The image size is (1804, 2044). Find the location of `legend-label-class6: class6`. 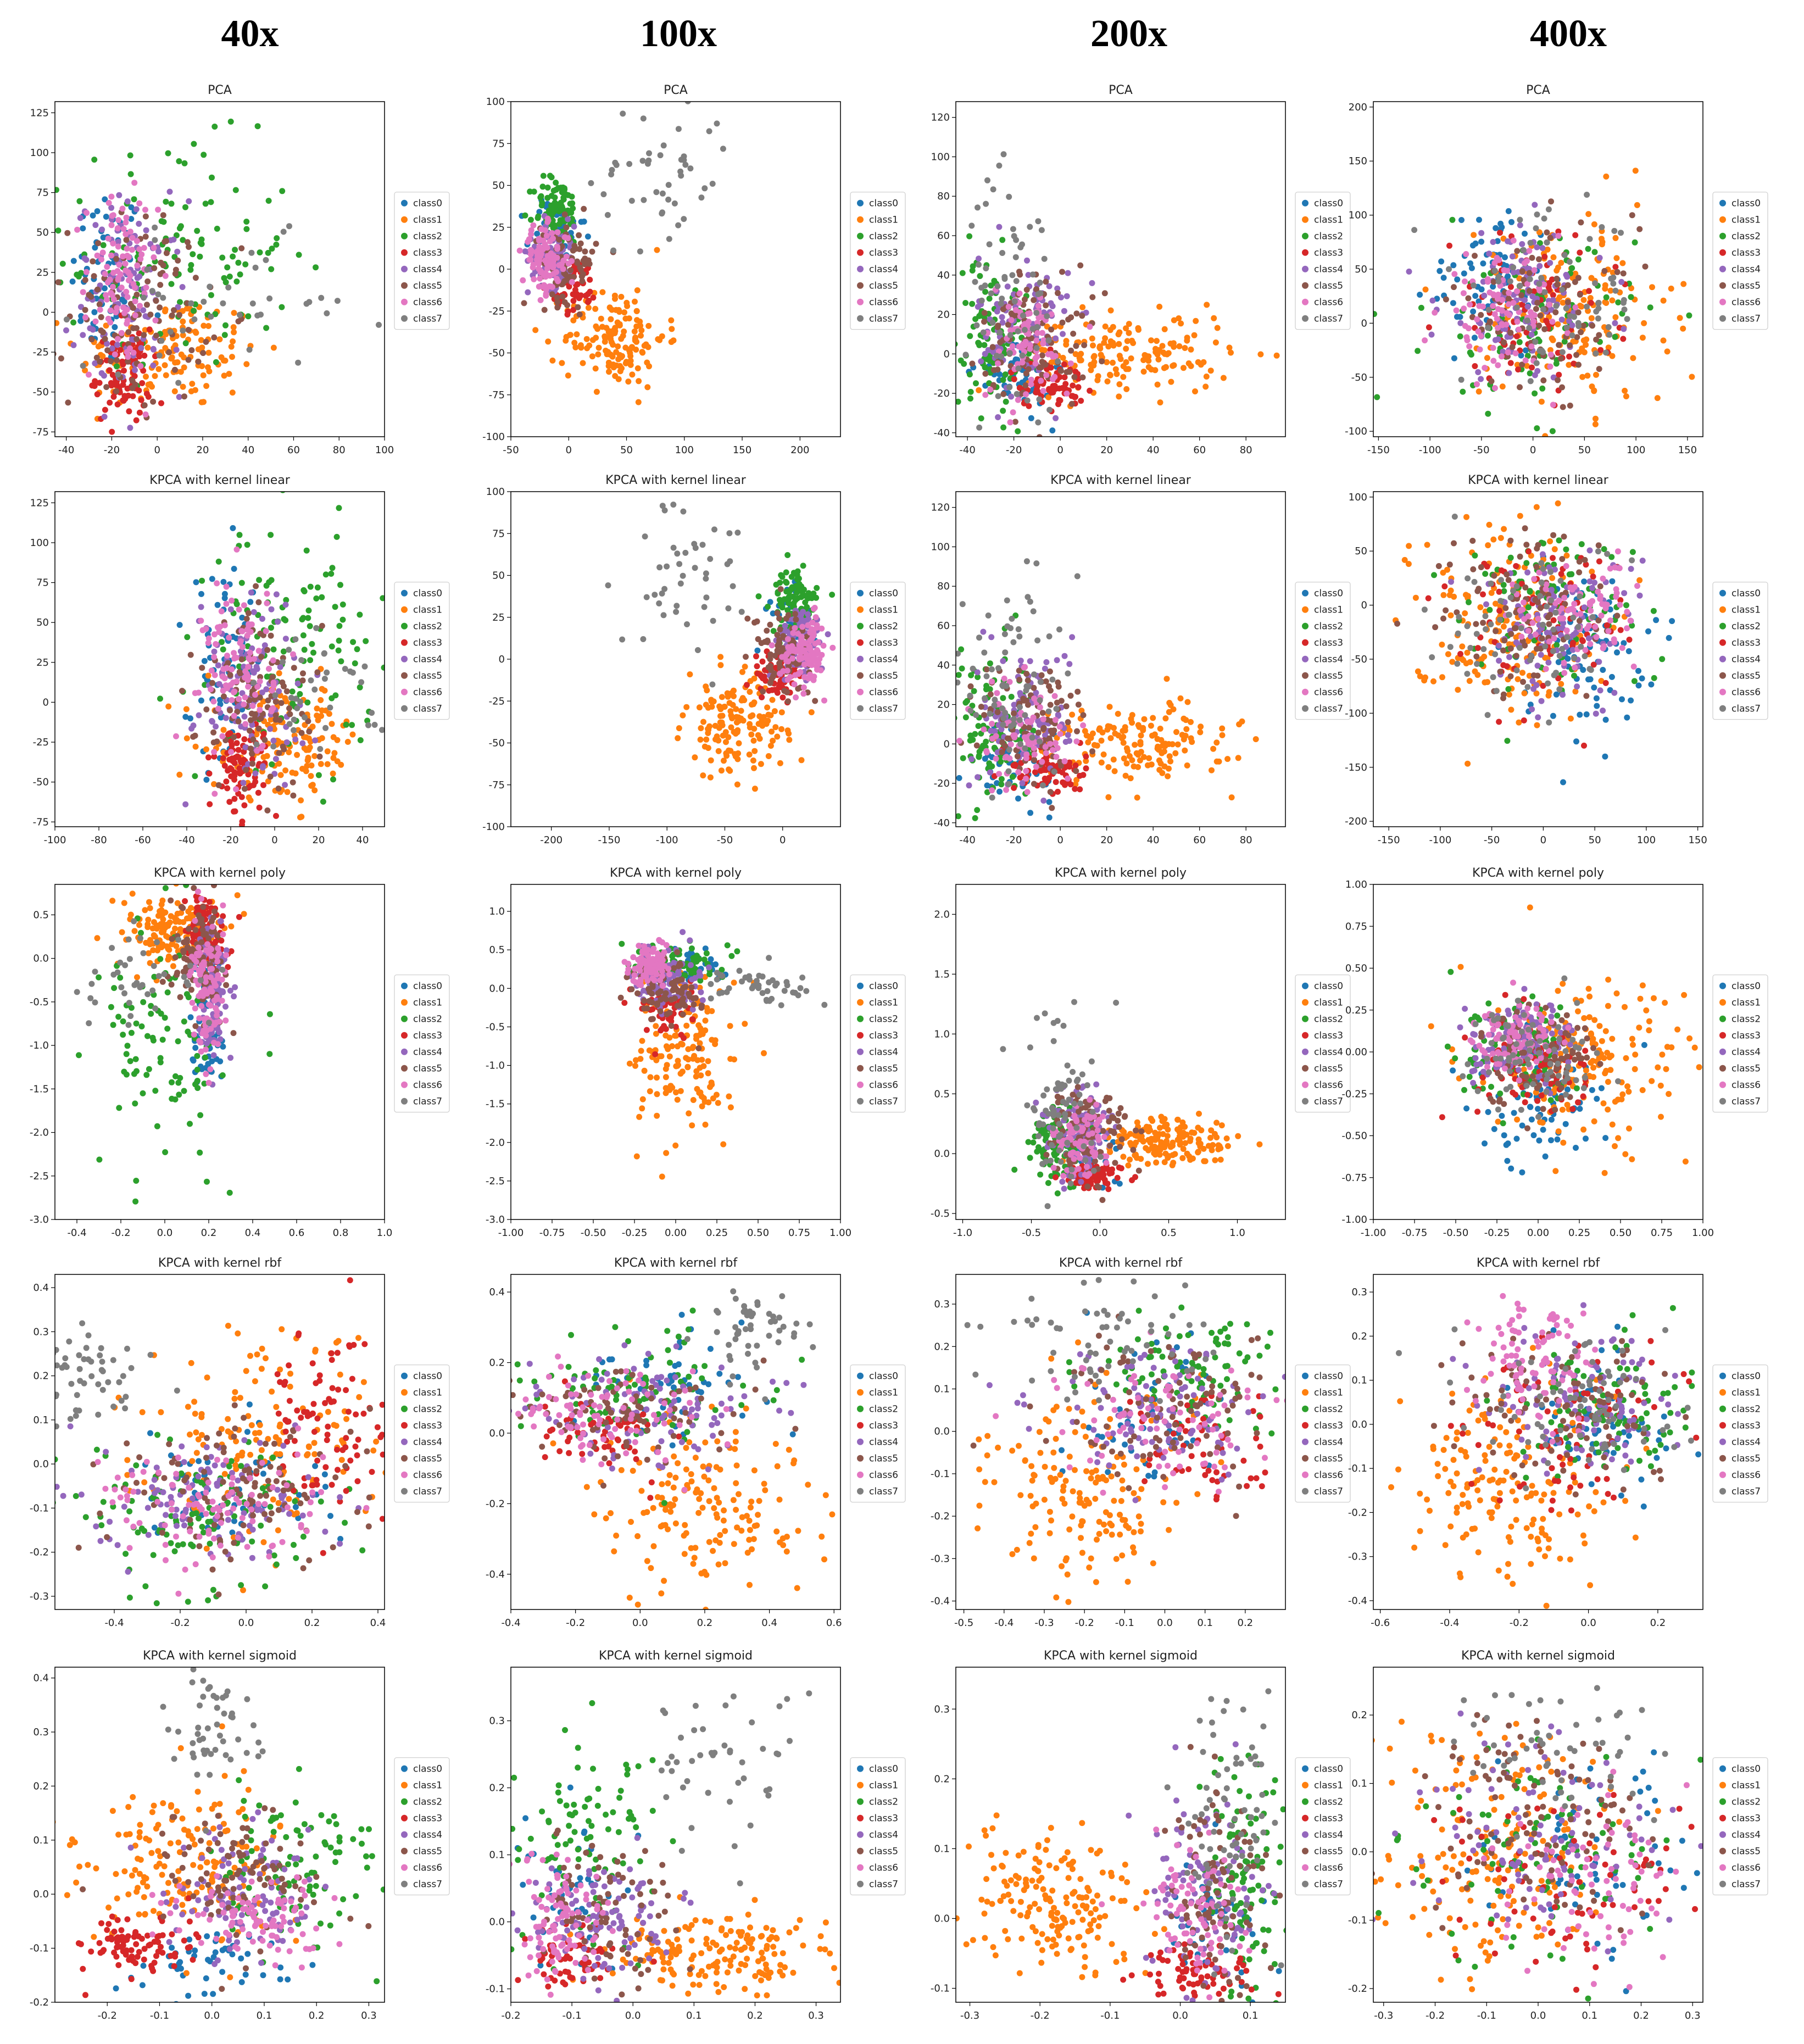

legend-label-class6: class6 is located at coordinates (883, 302).